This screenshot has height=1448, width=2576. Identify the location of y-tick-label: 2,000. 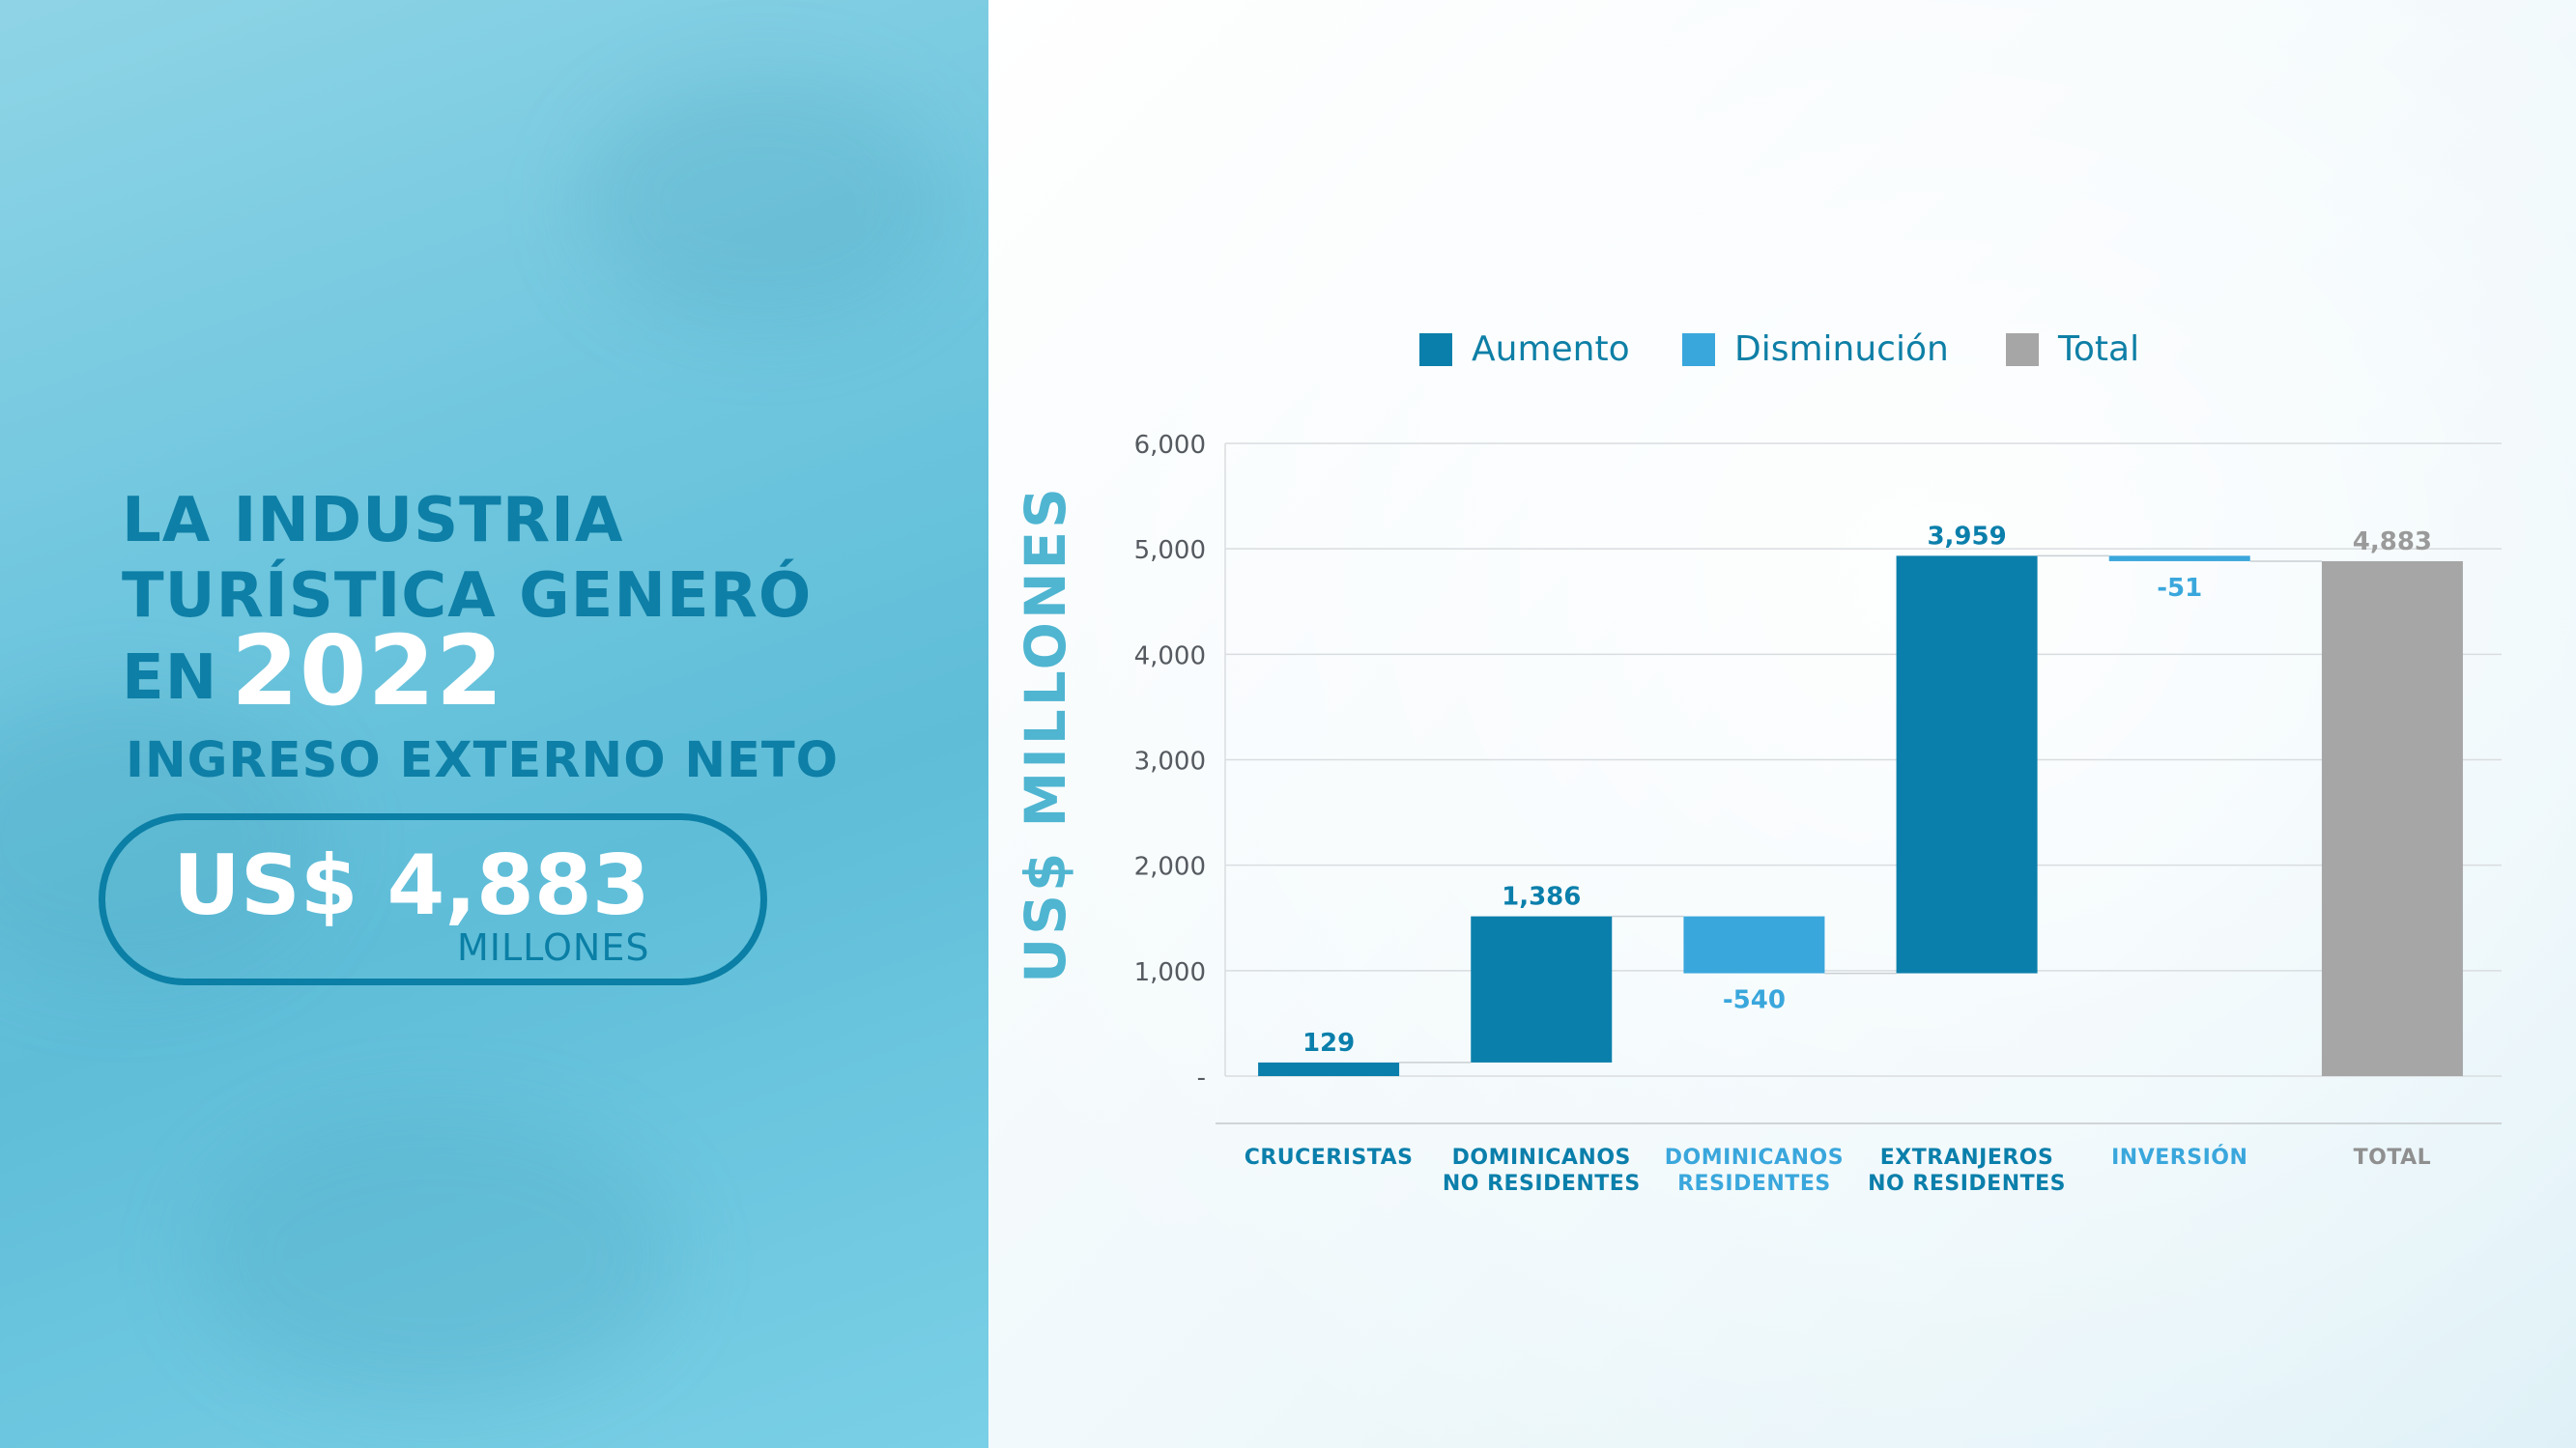
(1170, 867).